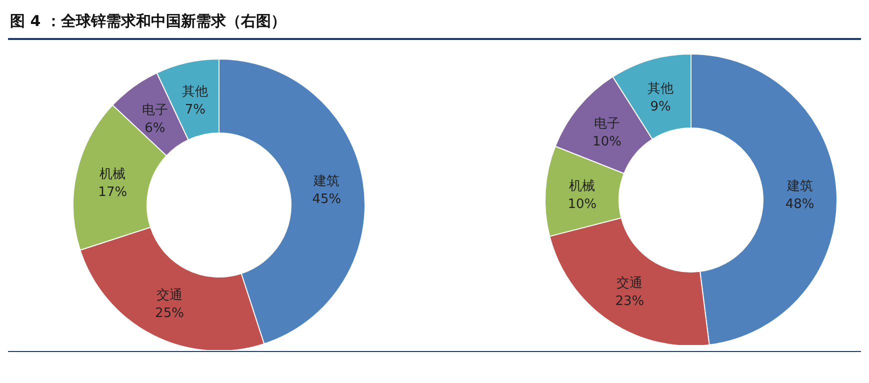 The height and width of the screenshot is (383, 869). Describe the element at coordinates (155, 128) in the screenshot. I see `data-label: 6%` at that location.